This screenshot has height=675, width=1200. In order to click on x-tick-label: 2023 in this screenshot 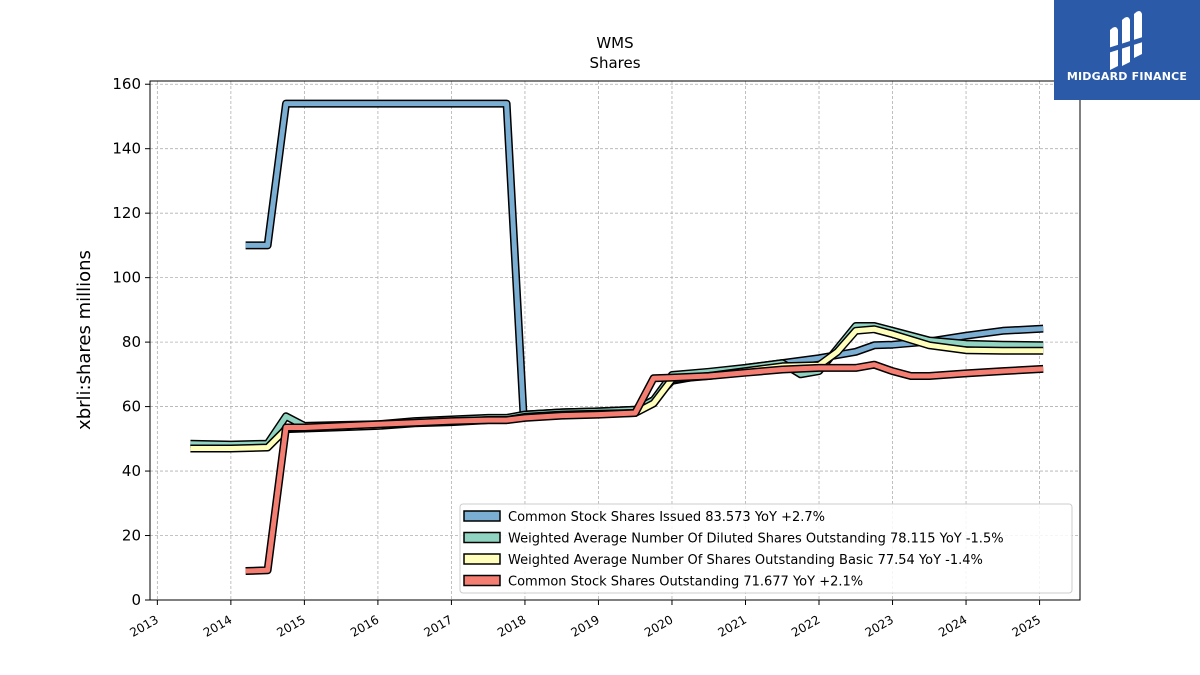, I will do `click(879, 625)`.